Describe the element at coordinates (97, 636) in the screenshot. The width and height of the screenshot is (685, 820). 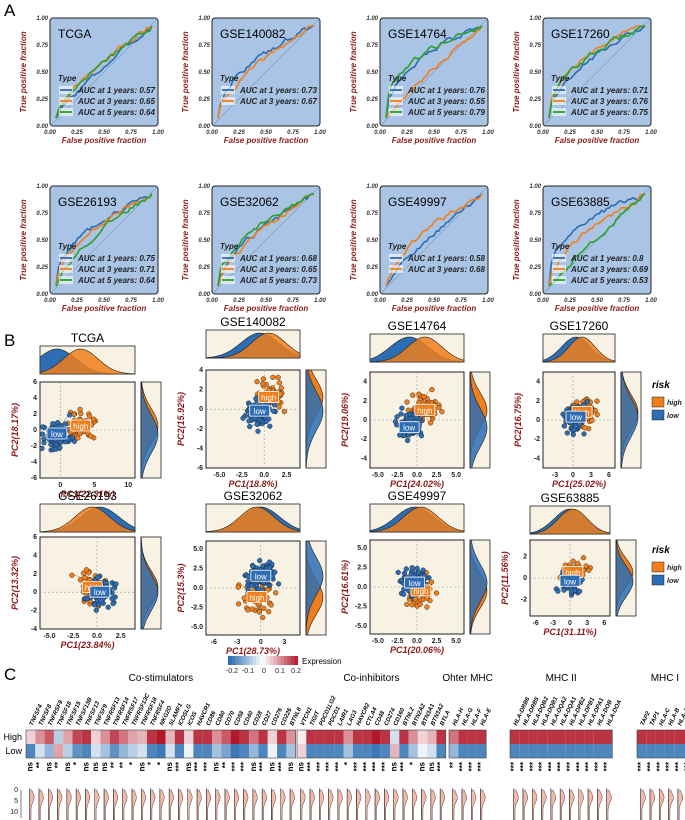
I see `pca-x-tick: 0.0` at that location.